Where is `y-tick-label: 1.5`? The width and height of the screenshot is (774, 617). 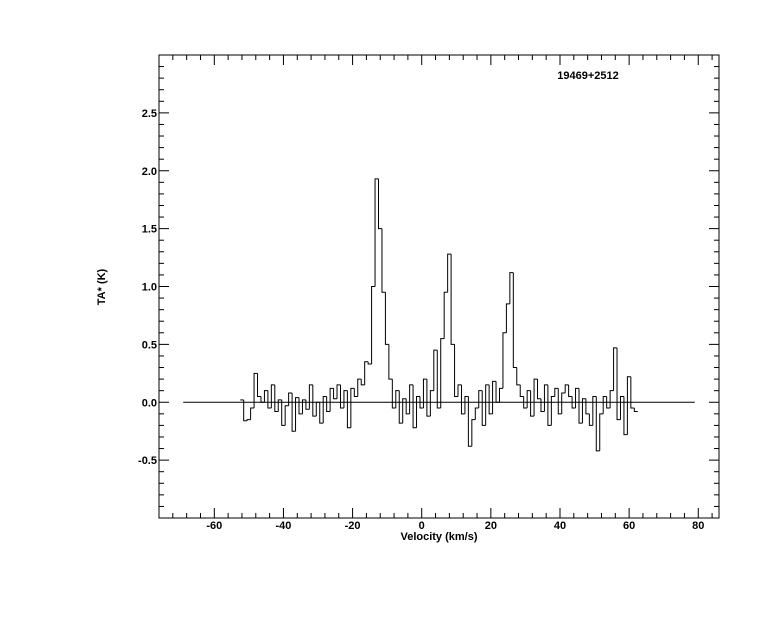 y-tick-label: 1.5 is located at coordinates (149, 230).